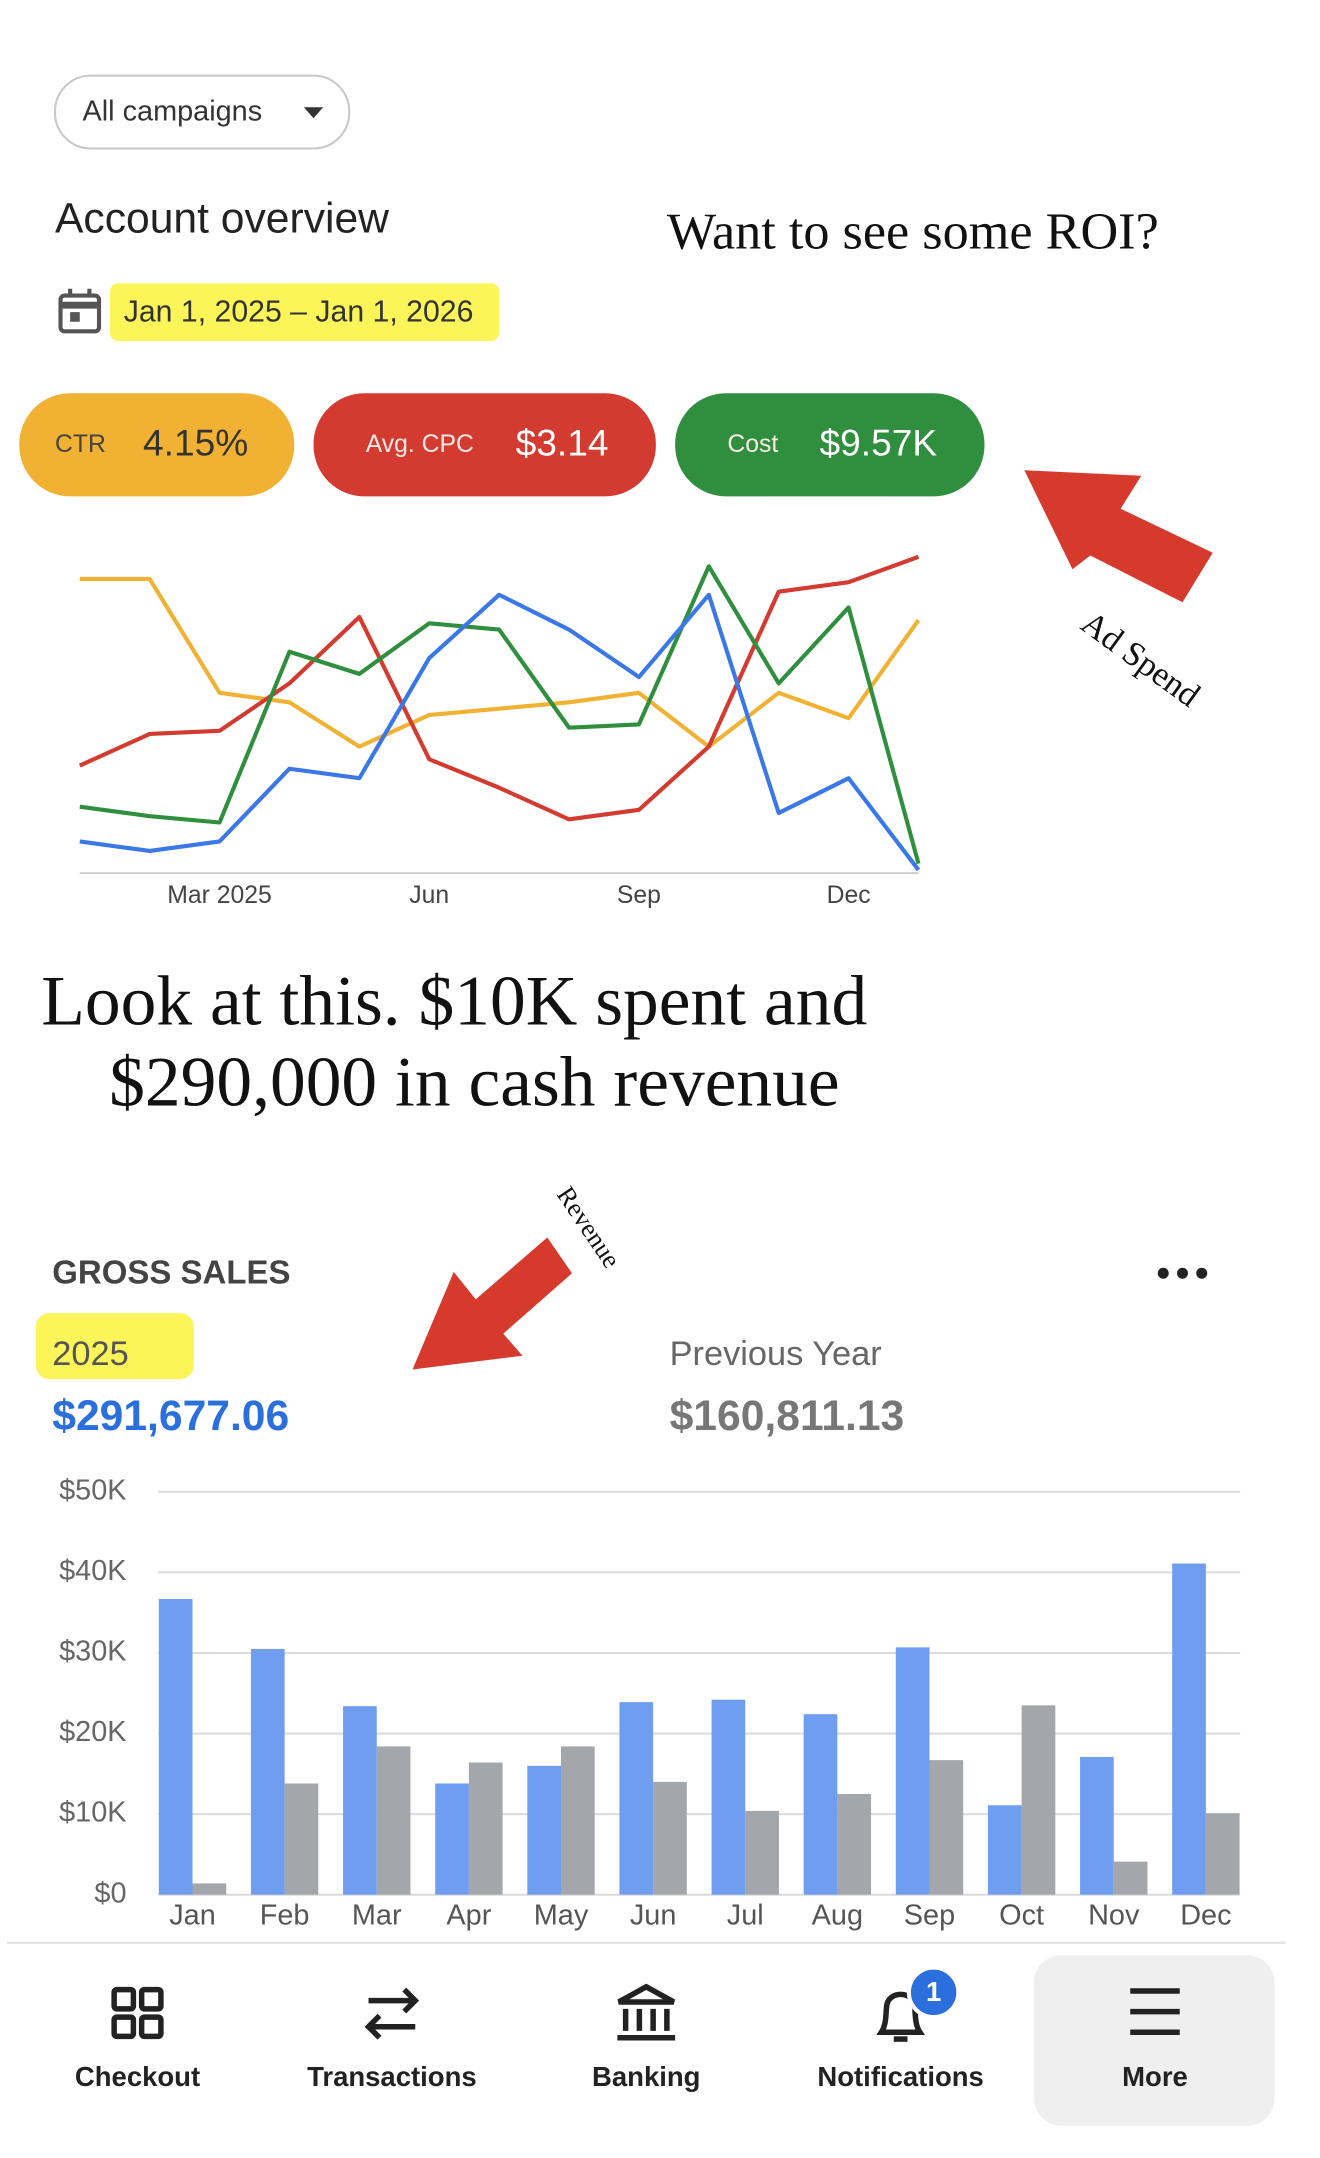 The width and height of the screenshot is (1320, 2158). Describe the element at coordinates (1114, 1915) in the screenshot. I see `x-tick-label: Nov` at that location.